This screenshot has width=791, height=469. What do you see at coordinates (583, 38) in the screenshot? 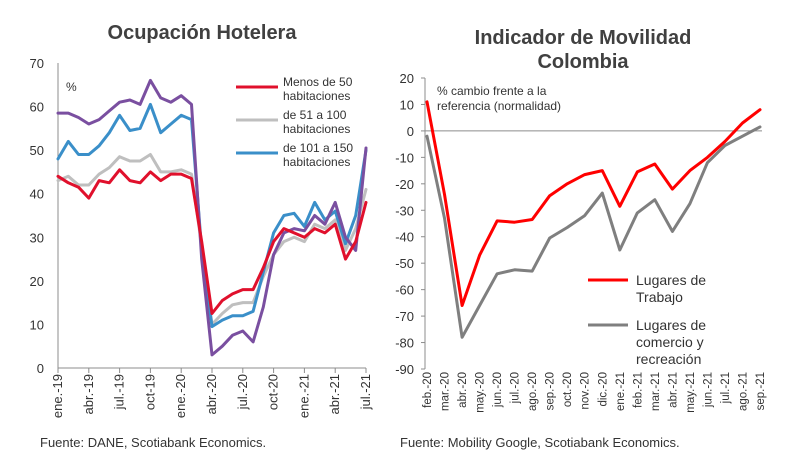
I see `chart-title-line-1: Indicador de Movilidad` at bounding box center [583, 38].